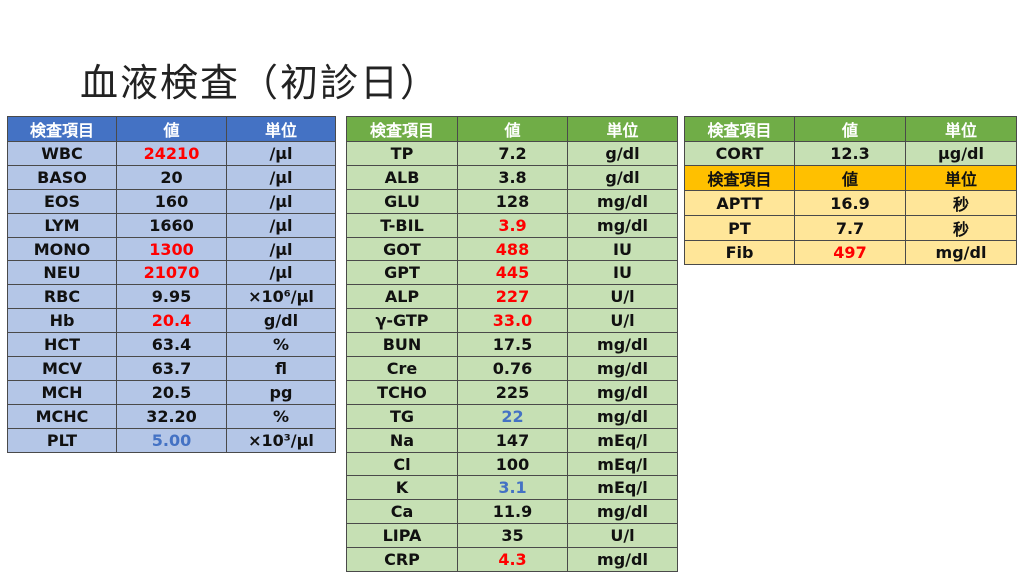 This screenshot has width=1024, height=576. I want to click on cell-item: K, so click(402, 488).